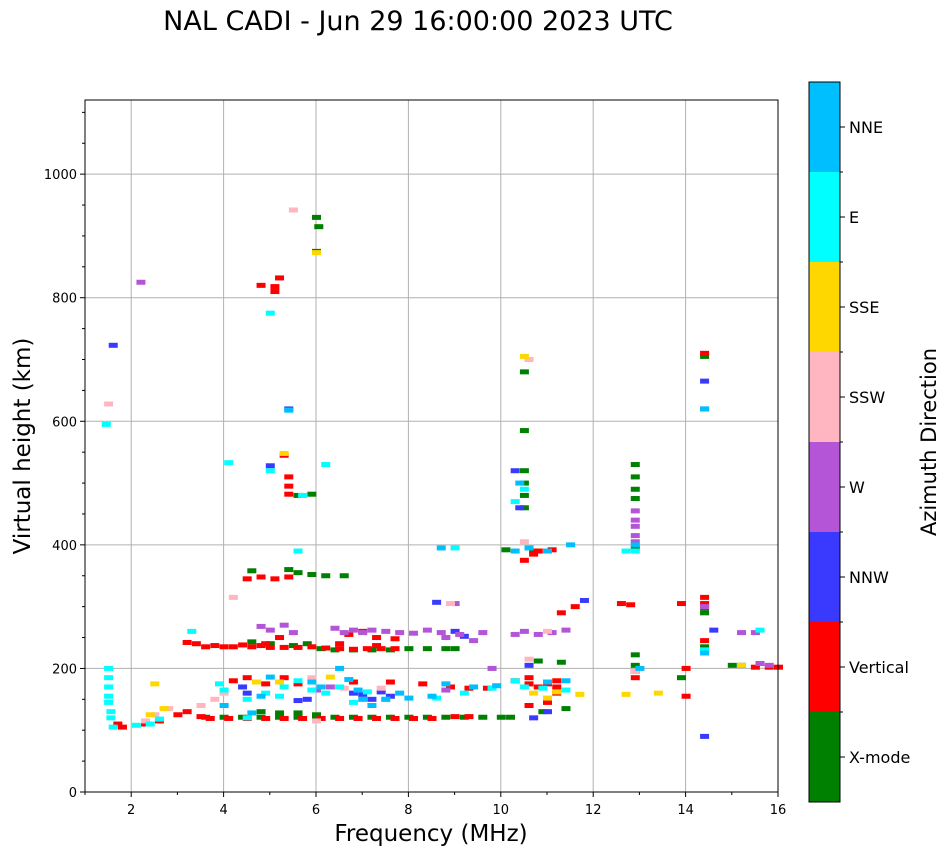 The height and width of the screenshot is (856, 951). I want to click on colorbar-label: W, so click(857, 487).